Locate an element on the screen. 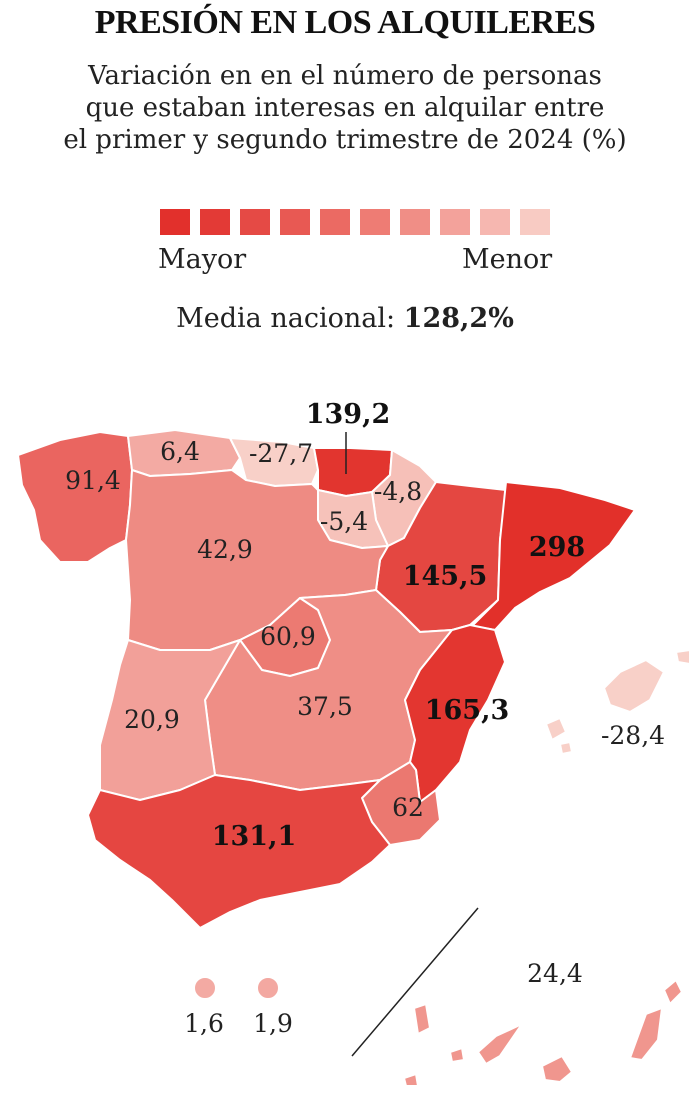 This screenshot has height=1109, width=690. subtitle-line-2: que estaban interesas en alquilar entre is located at coordinates (345, 108).